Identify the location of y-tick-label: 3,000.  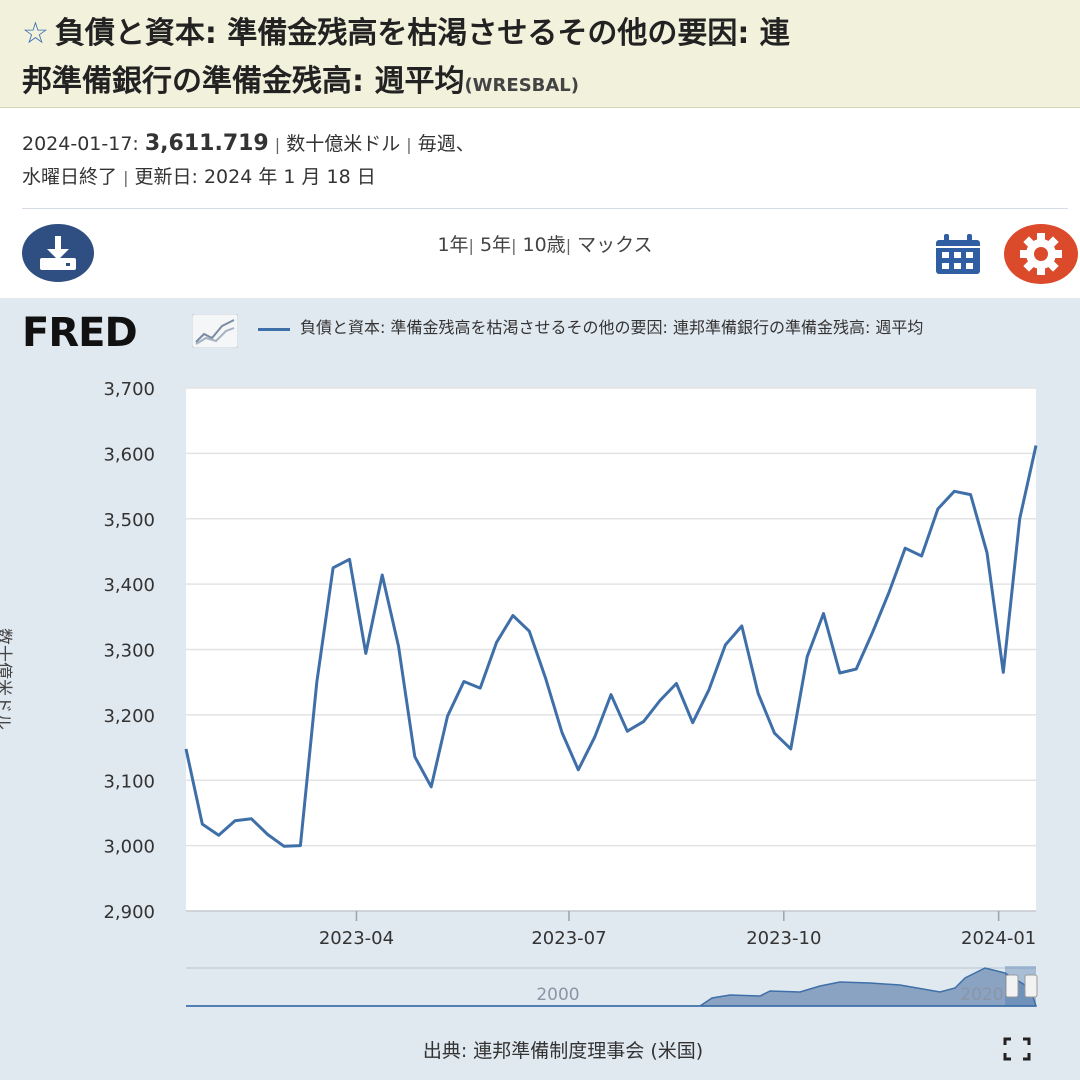
(129, 847).